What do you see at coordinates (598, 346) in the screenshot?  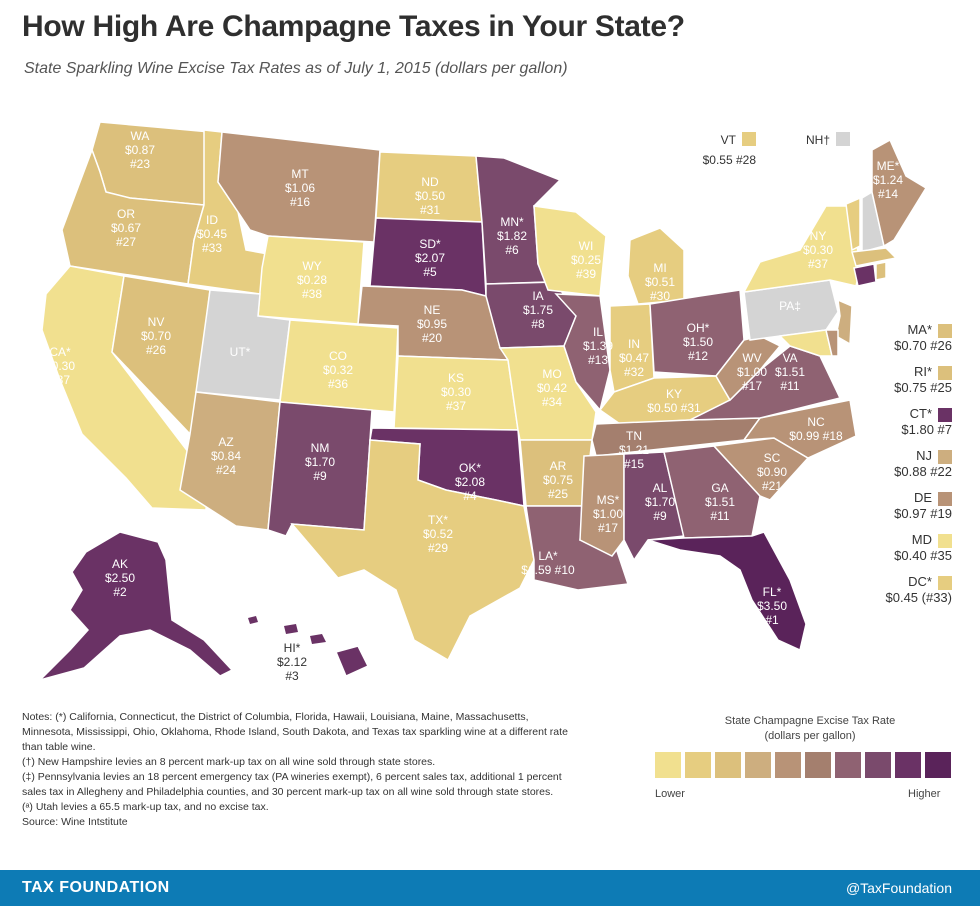 I see `label-IL: IL $1.39 #13` at bounding box center [598, 346].